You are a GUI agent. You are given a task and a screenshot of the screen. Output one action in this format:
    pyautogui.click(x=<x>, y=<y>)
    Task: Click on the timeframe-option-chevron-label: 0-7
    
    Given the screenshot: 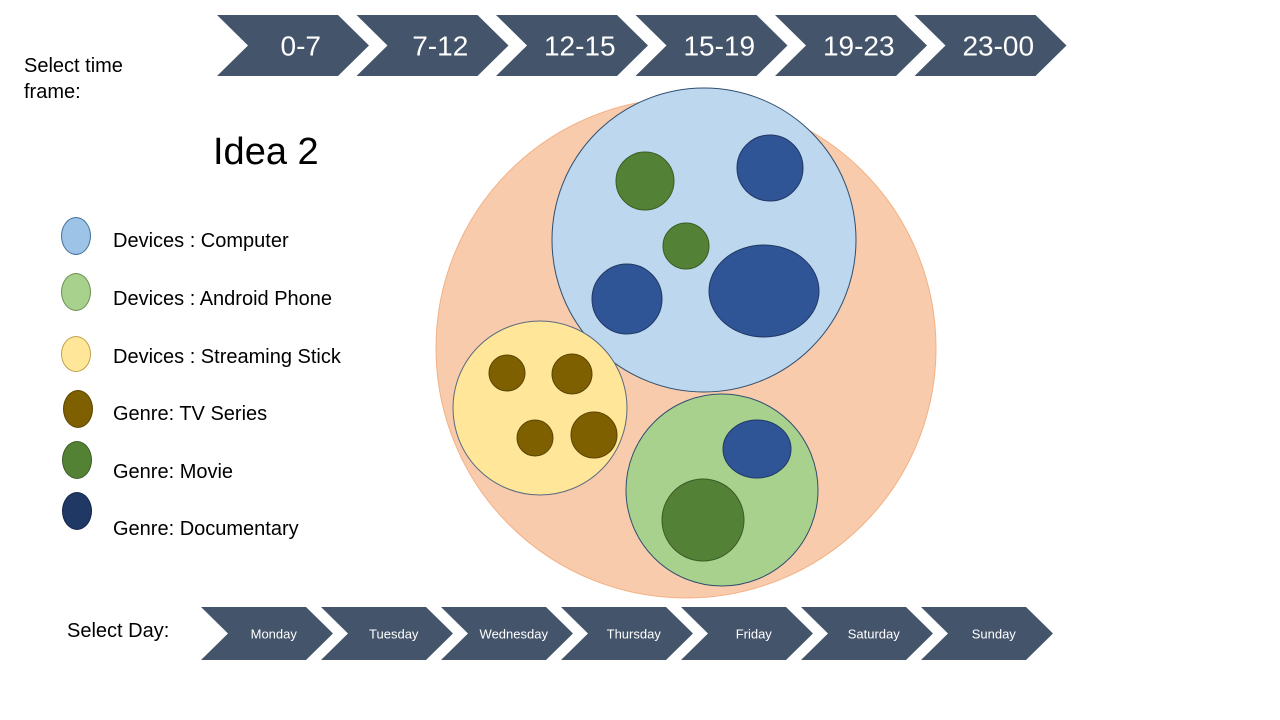 What is the action you would take?
    pyautogui.click(x=301, y=46)
    